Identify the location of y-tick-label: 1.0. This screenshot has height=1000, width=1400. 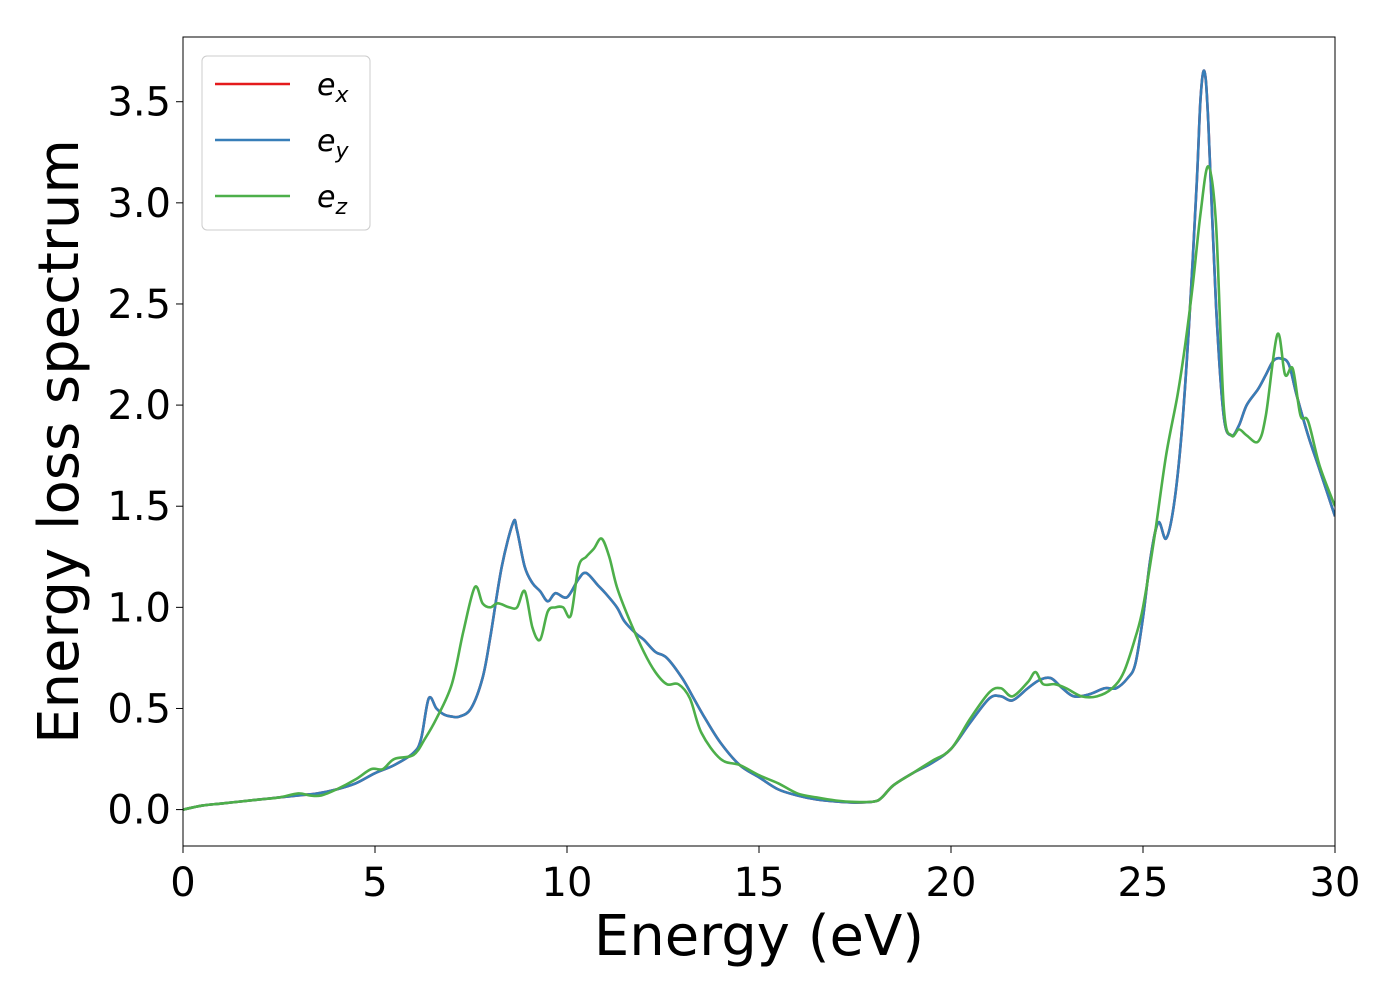
(139, 608).